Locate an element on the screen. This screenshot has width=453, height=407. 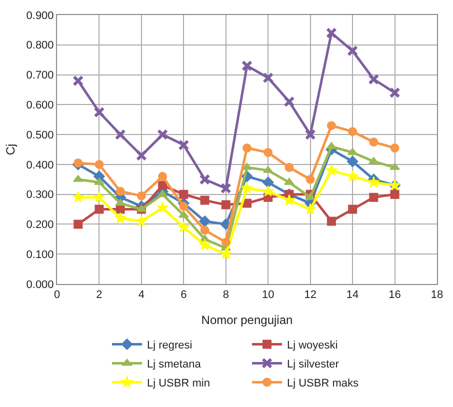
legend-label: Lj USBR min is located at coordinates (178, 384).